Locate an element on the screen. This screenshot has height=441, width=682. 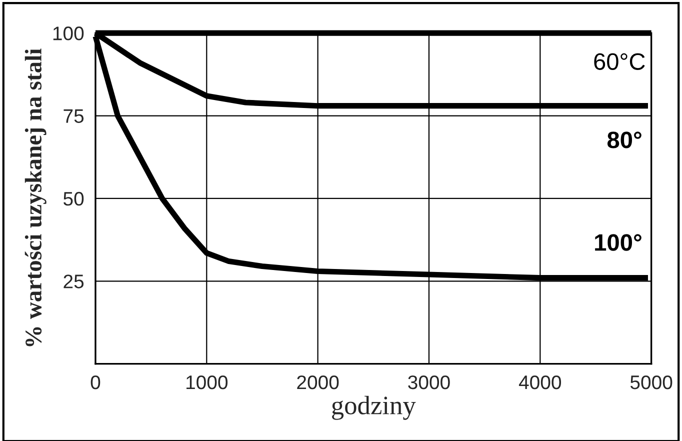
x-axis-title: godziny is located at coordinates (374, 408).